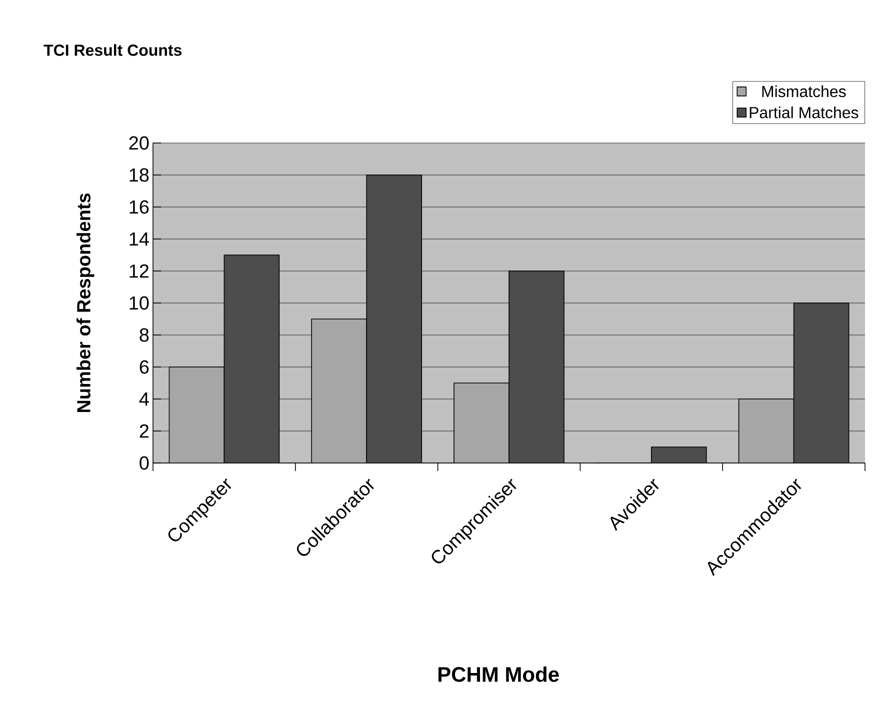 Image resolution: width=883 pixels, height=705 pixels. Describe the element at coordinates (113, 50) in the screenshot. I see `chart-title: TCI Result Counts` at that location.